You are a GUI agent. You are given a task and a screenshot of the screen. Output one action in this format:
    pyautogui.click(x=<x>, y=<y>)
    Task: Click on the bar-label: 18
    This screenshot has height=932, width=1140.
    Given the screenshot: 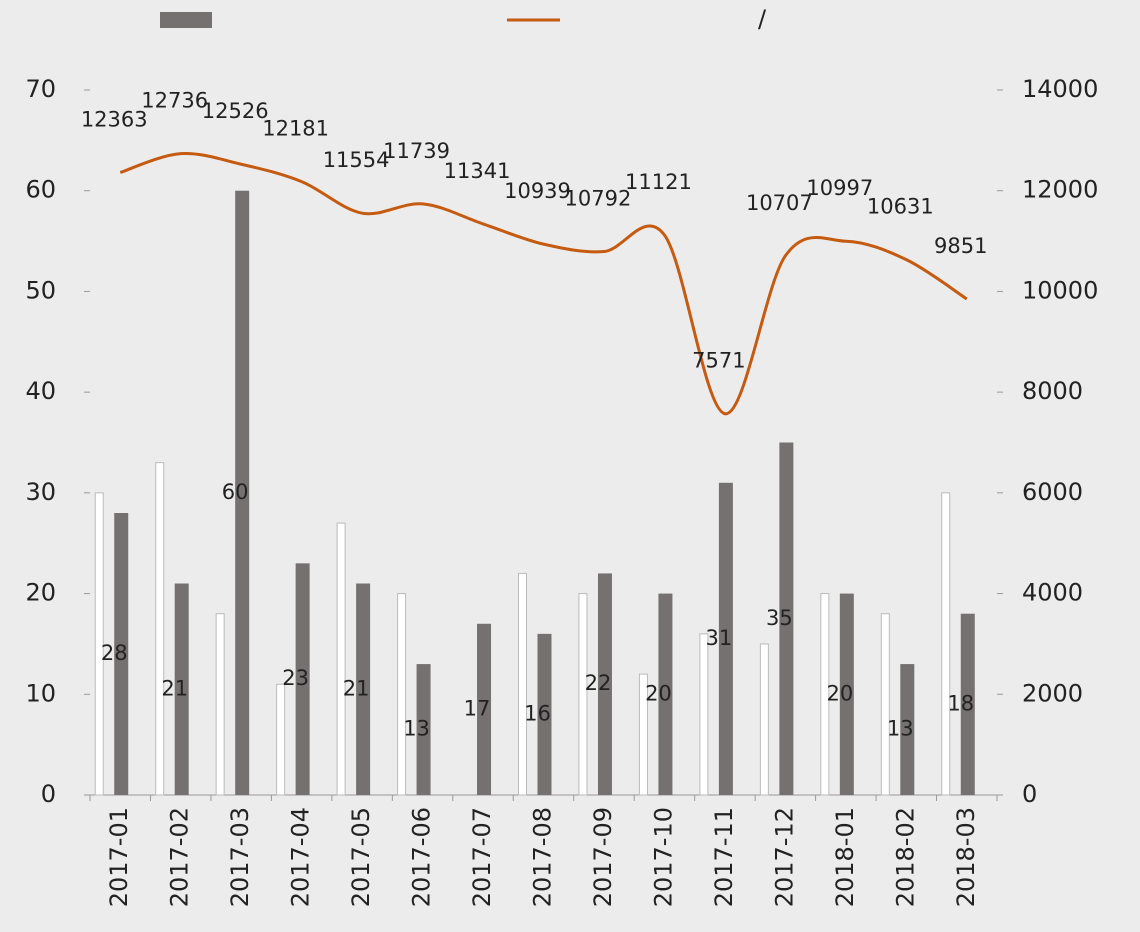 What is the action you would take?
    pyautogui.click(x=960, y=703)
    